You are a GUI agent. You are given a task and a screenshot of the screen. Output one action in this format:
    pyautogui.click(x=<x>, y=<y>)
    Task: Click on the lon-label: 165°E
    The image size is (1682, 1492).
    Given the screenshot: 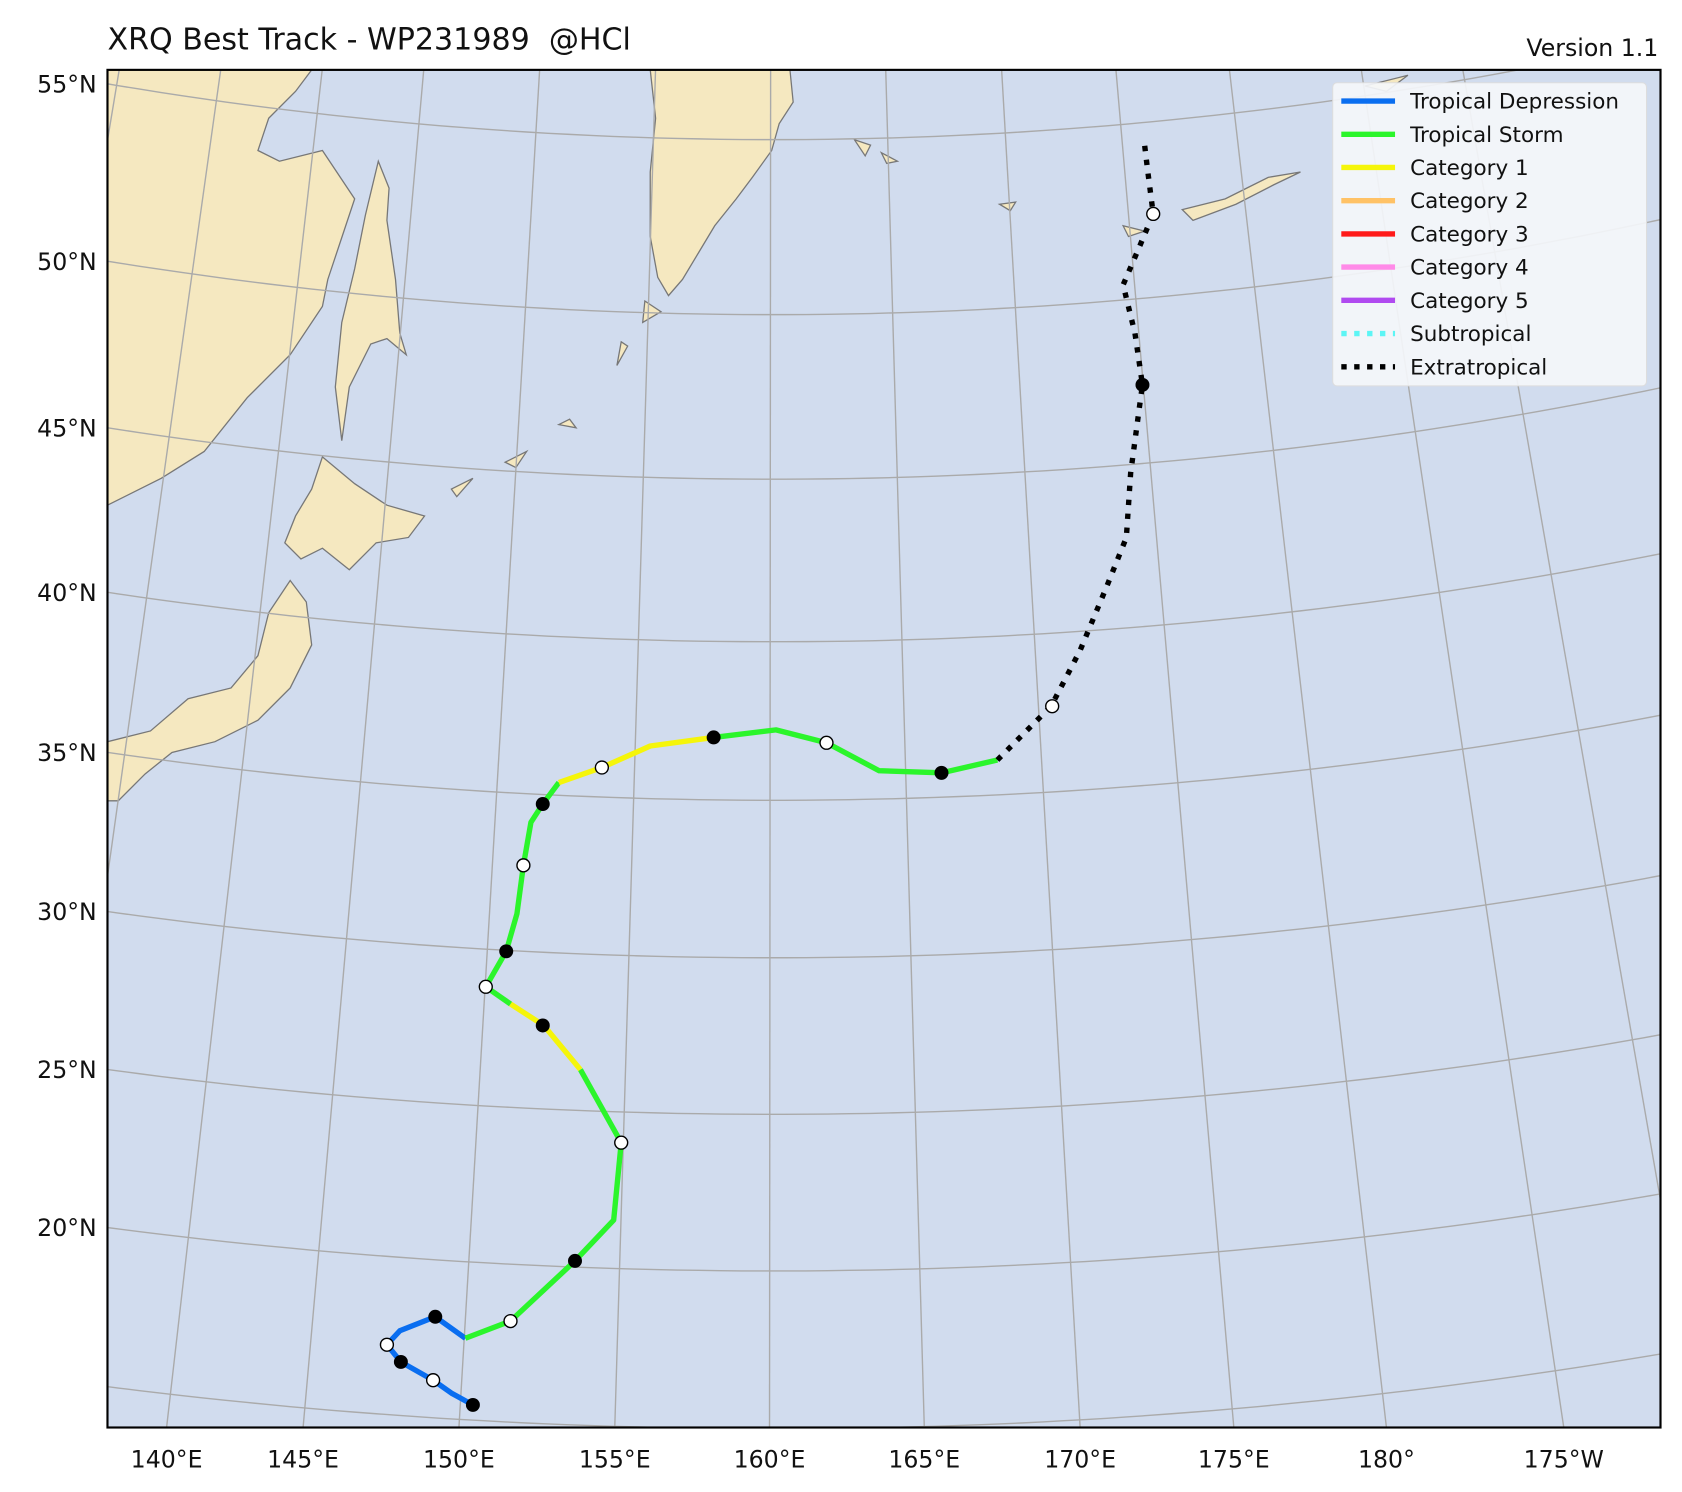 What is the action you would take?
    pyautogui.click(x=924, y=1459)
    